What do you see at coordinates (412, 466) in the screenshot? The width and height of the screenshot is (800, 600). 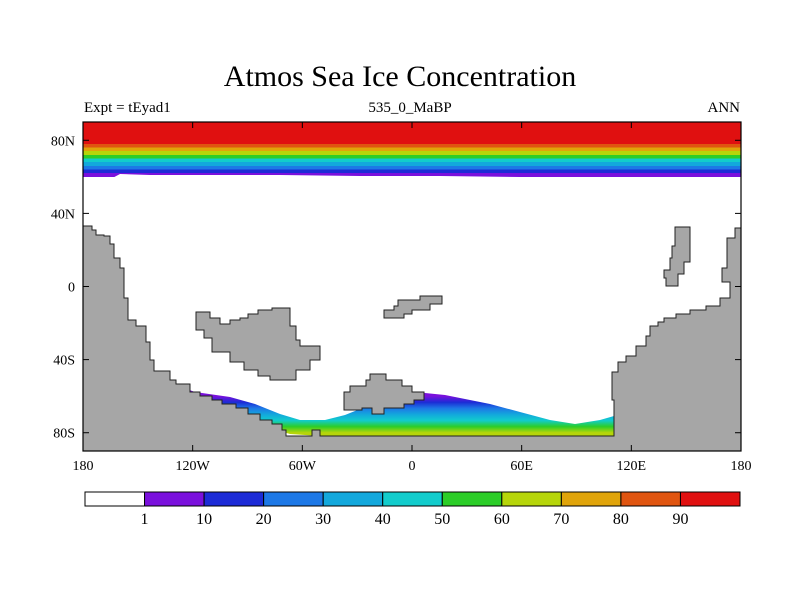 I see `x-tick-label: 0` at bounding box center [412, 466].